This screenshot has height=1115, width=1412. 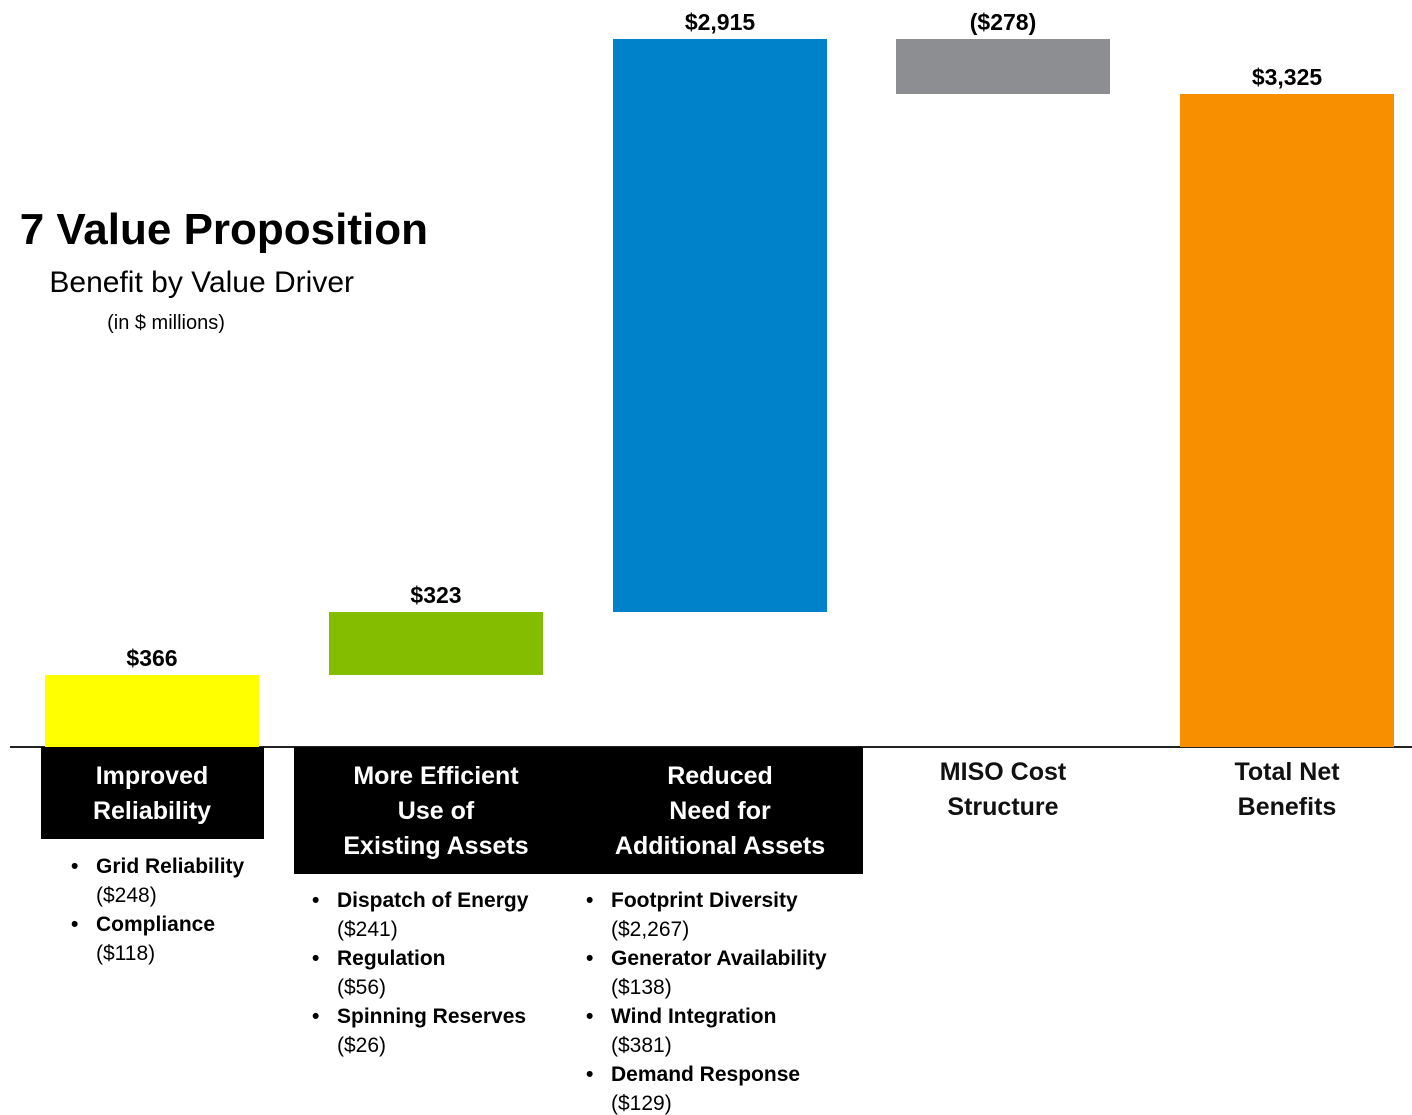 What do you see at coordinates (417, 915) in the screenshot?
I see `driver-item: Dispatch of Energy ($241)` at bounding box center [417, 915].